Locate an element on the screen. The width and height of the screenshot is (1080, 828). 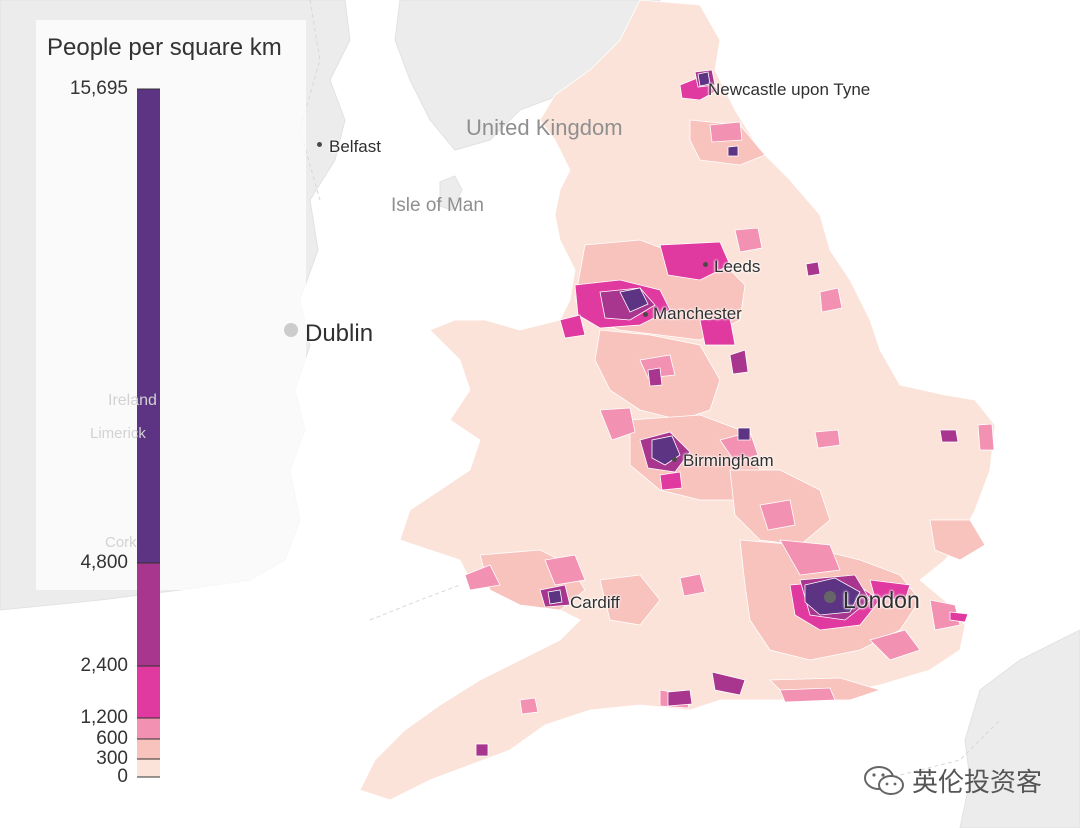
label-birmingham: Birmingham is located at coordinates (728, 460).